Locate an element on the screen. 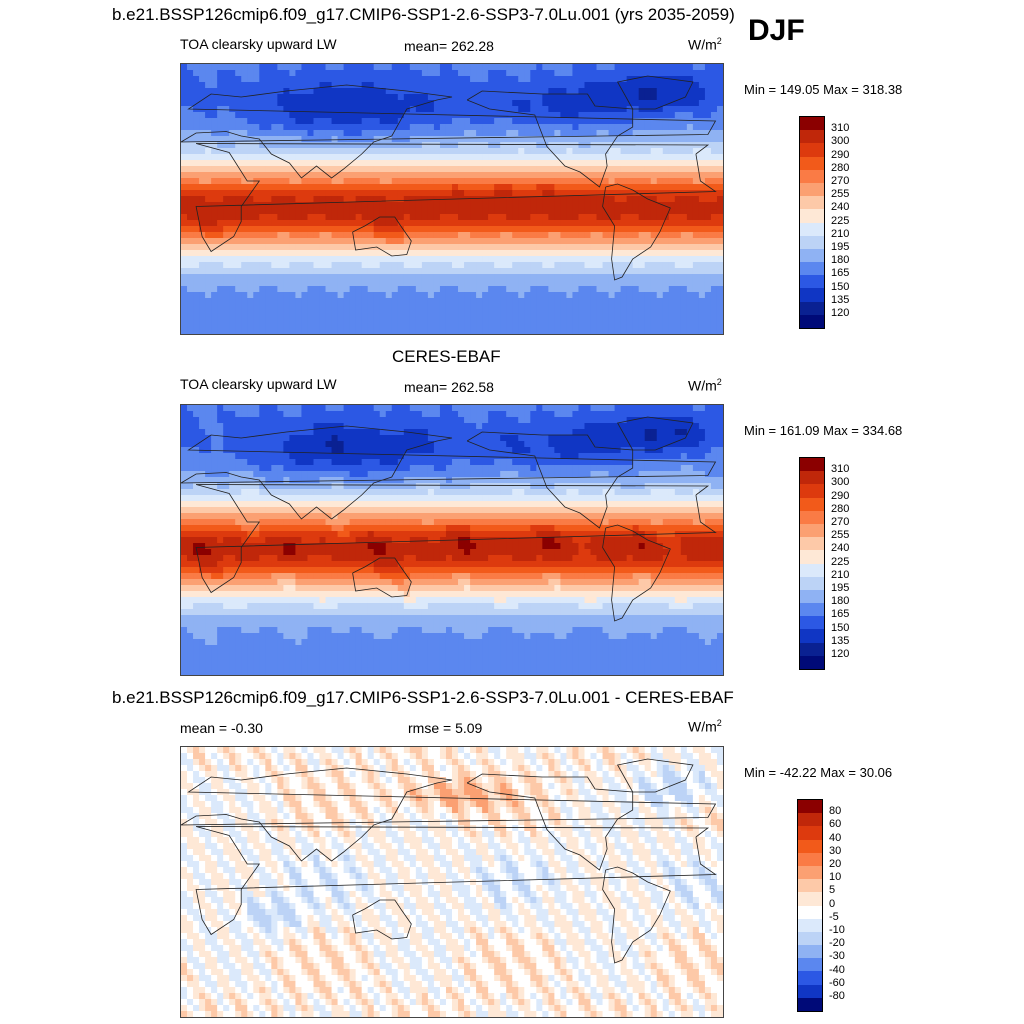  colorbar-tick-label: 225 is located at coordinates (840, 220).